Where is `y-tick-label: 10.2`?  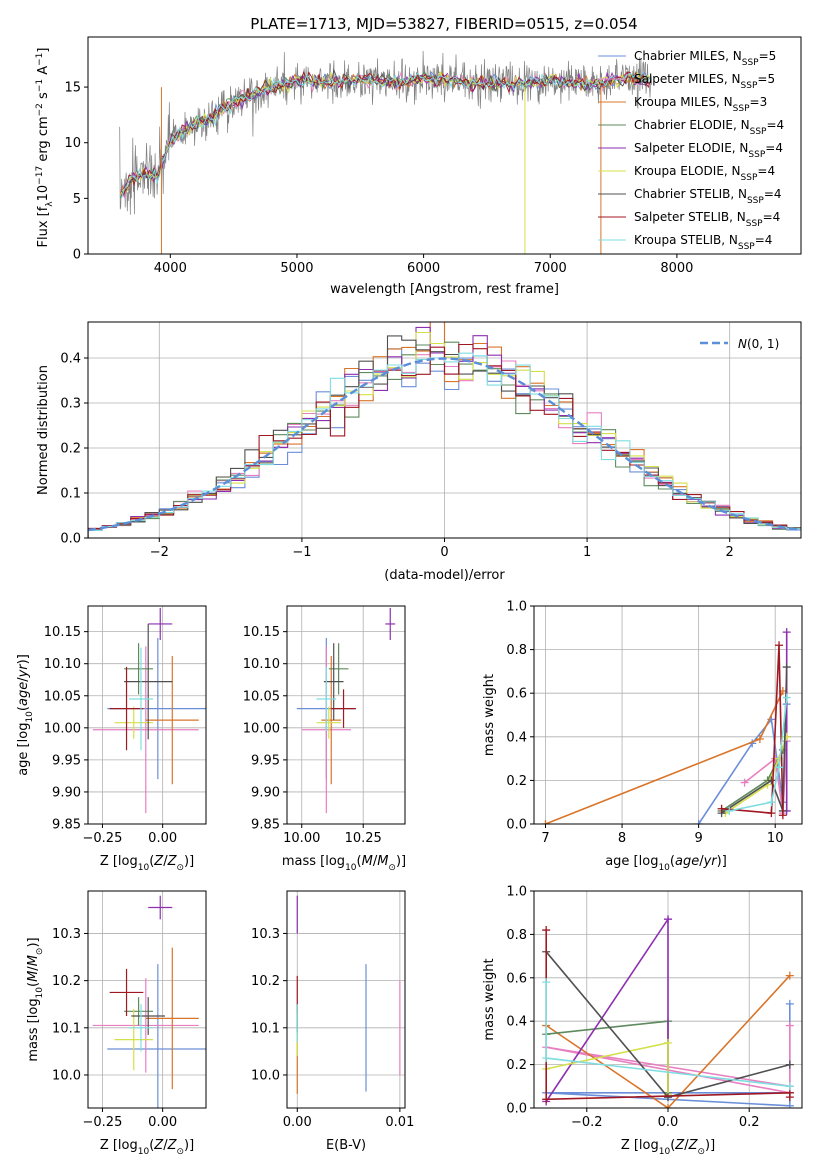
y-tick-label: 10.2 is located at coordinates (66, 981).